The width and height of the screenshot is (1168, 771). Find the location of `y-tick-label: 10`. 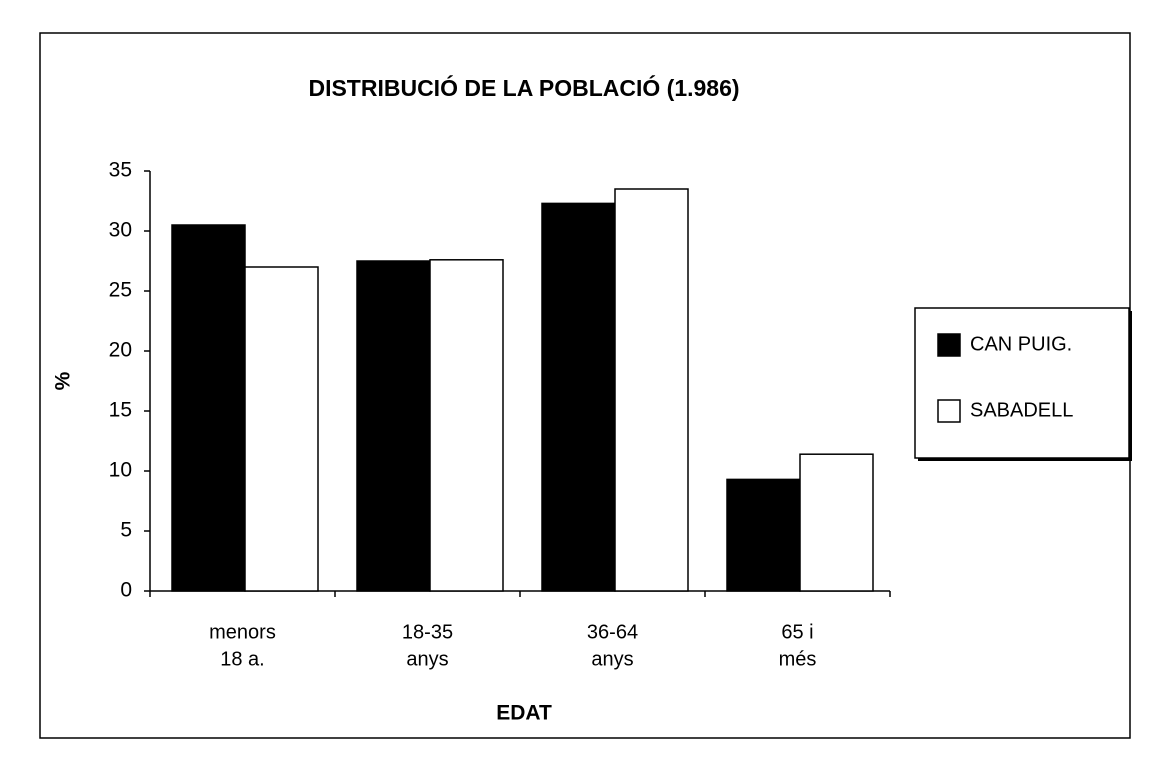

y-tick-label: 10 is located at coordinates (120, 470).